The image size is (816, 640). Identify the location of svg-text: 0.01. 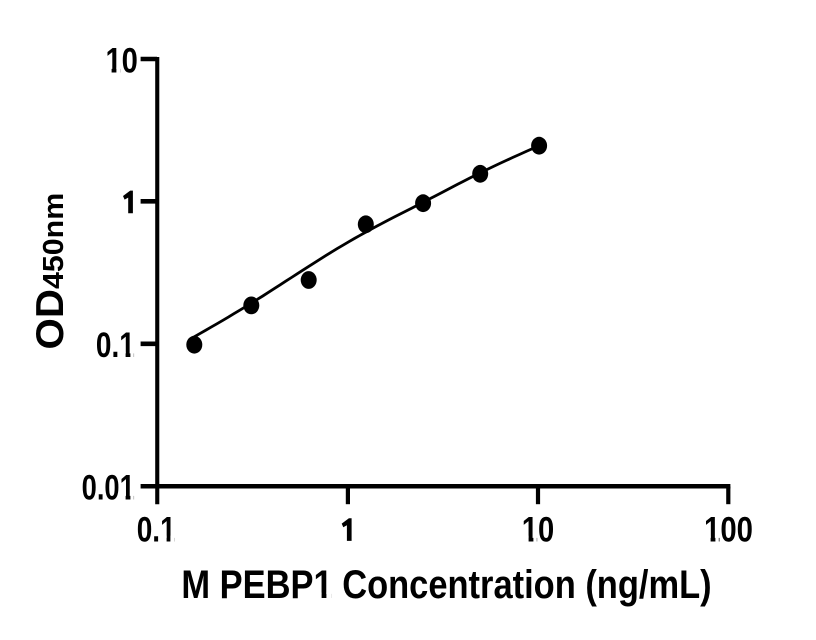
(108, 487).